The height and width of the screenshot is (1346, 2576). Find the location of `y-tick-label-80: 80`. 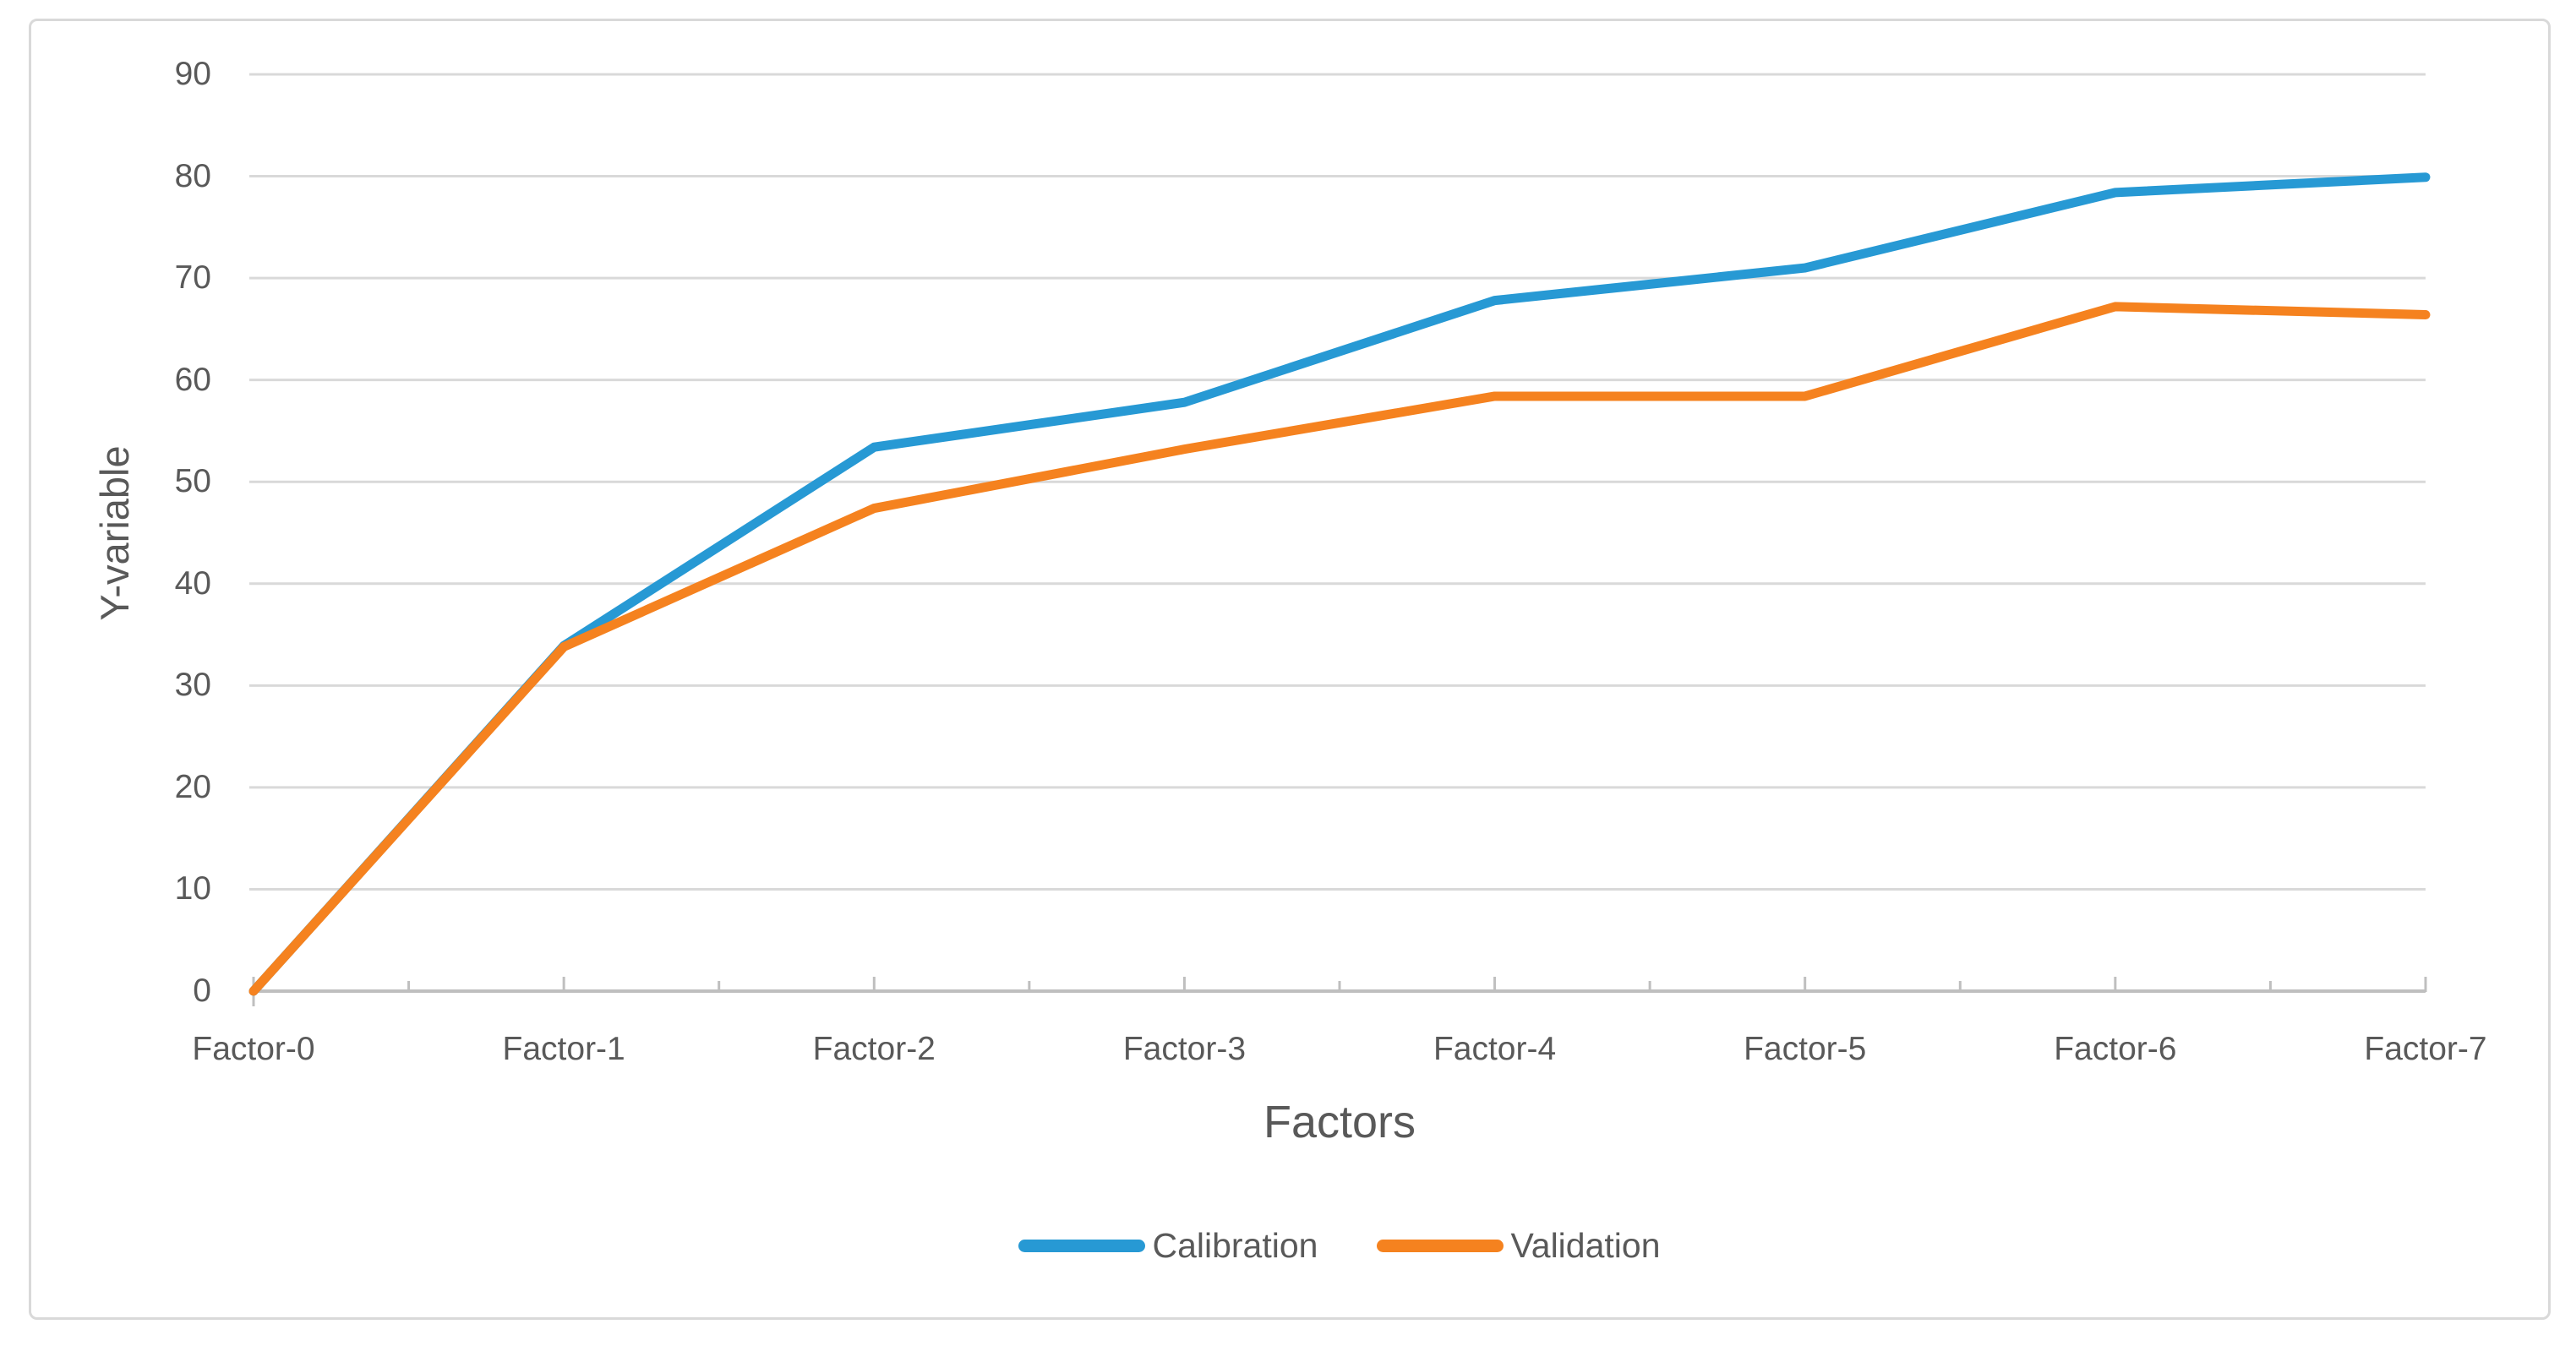

y-tick-label-80: 80 is located at coordinates (192, 176).